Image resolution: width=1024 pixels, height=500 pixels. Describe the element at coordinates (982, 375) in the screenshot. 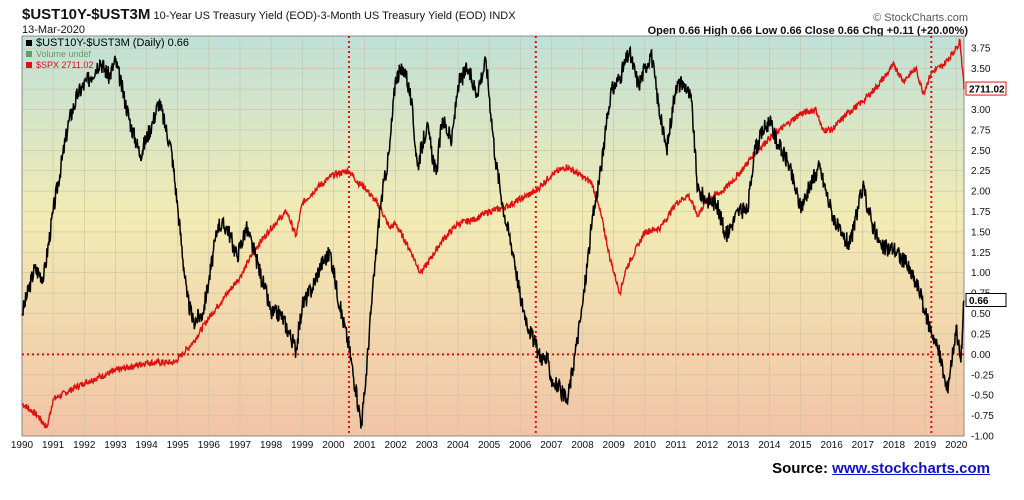

I see `y-tick-label: -0.25` at that location.